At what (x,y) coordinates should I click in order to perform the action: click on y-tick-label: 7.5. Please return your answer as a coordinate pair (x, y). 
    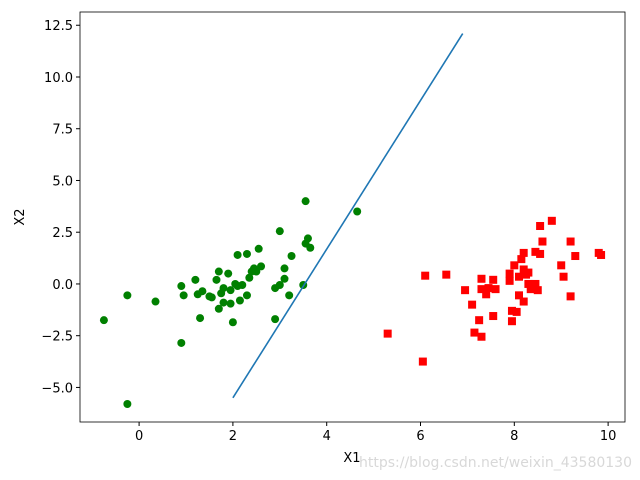
    Looking at the image, I should click on (62, 130).